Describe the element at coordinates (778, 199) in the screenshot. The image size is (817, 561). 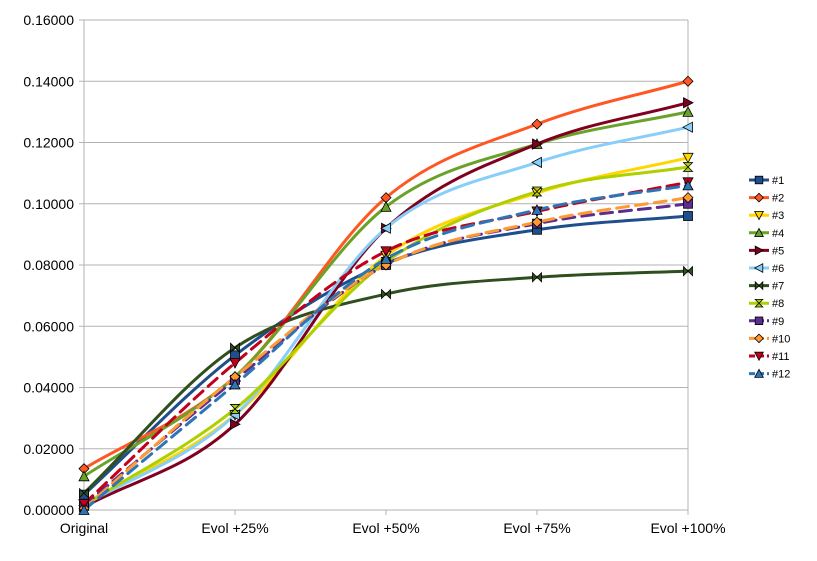
I see `legend-label: #2` at that location.